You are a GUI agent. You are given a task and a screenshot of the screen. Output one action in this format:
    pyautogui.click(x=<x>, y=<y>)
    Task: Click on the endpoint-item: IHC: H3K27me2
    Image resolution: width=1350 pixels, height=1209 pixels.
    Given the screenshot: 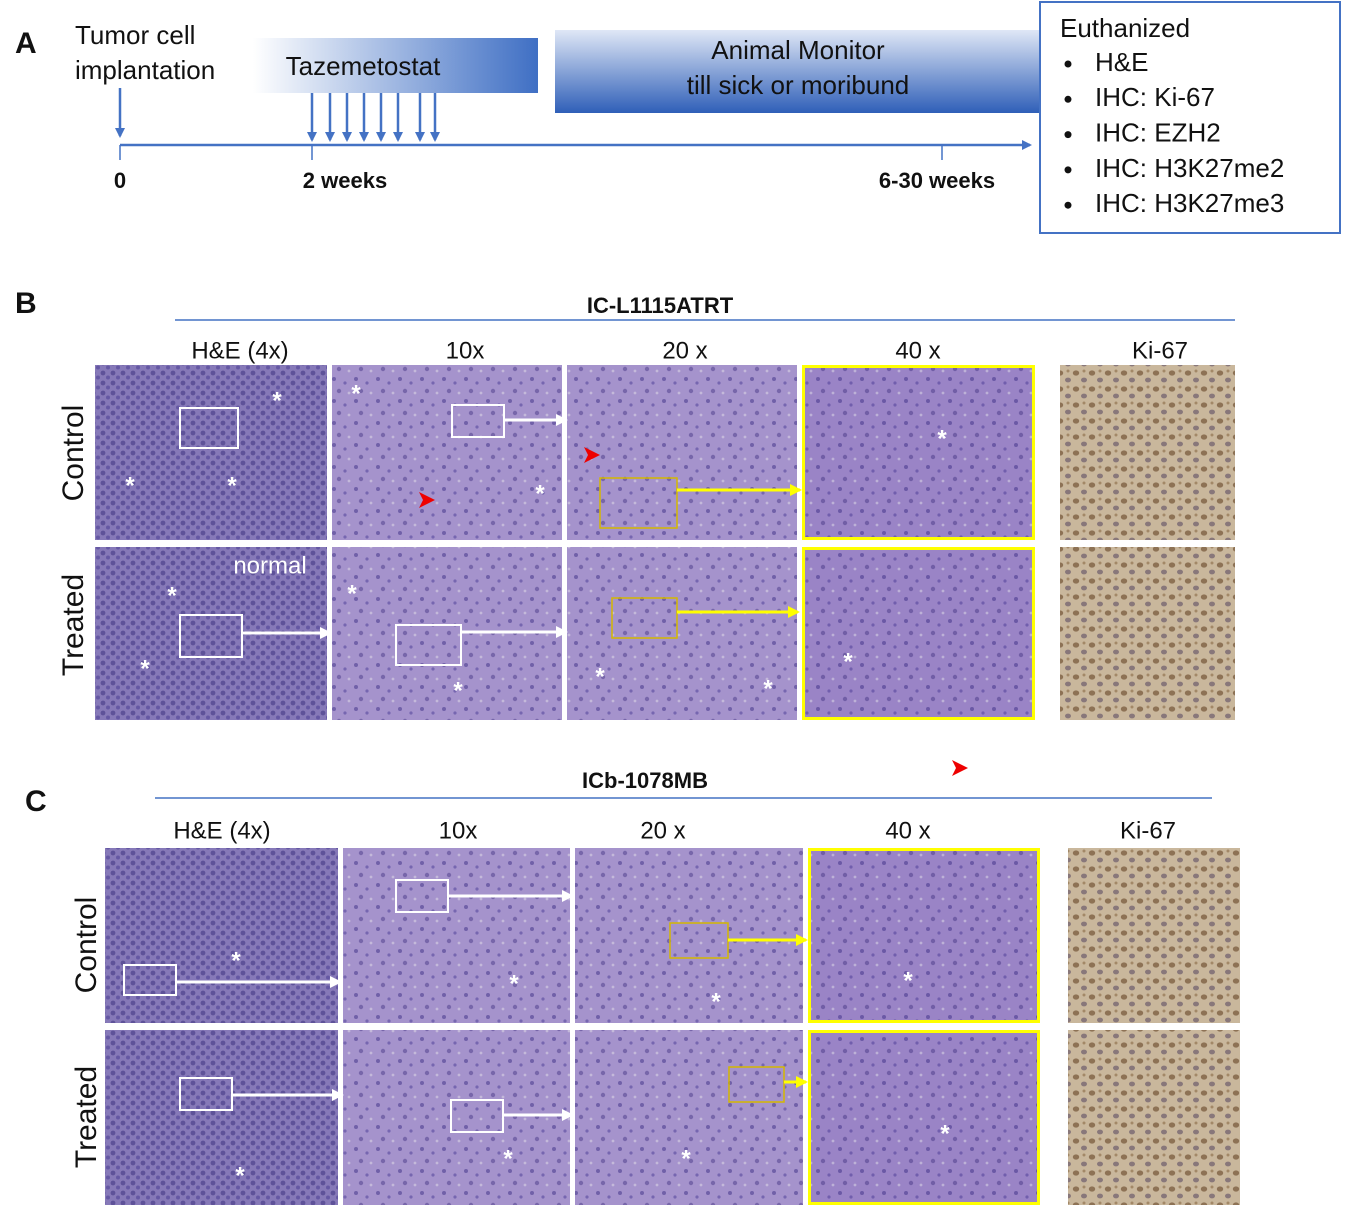 What is the action you would take?
    pyautogui.click(x=1189, y=168)
    